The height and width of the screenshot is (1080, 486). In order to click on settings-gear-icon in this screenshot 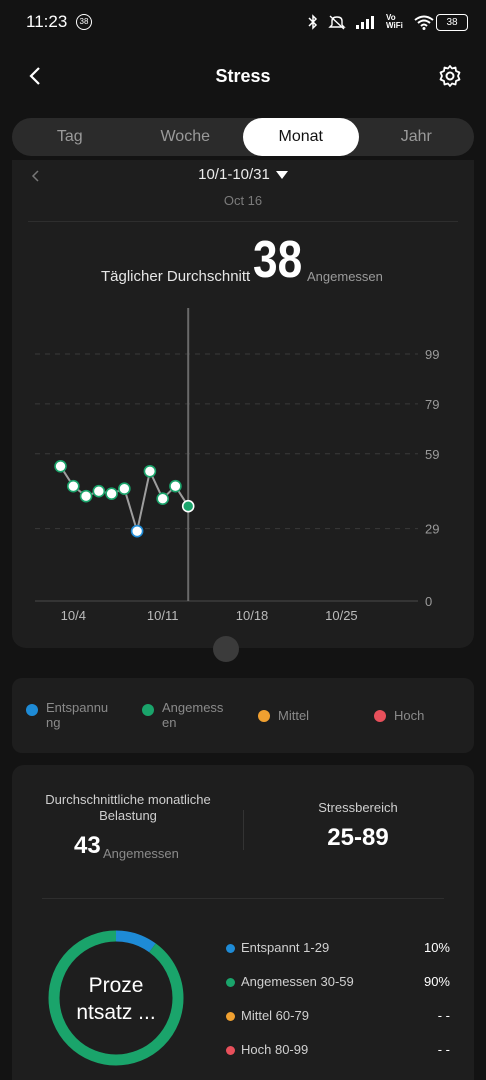, I will do `click(450, 76)`.